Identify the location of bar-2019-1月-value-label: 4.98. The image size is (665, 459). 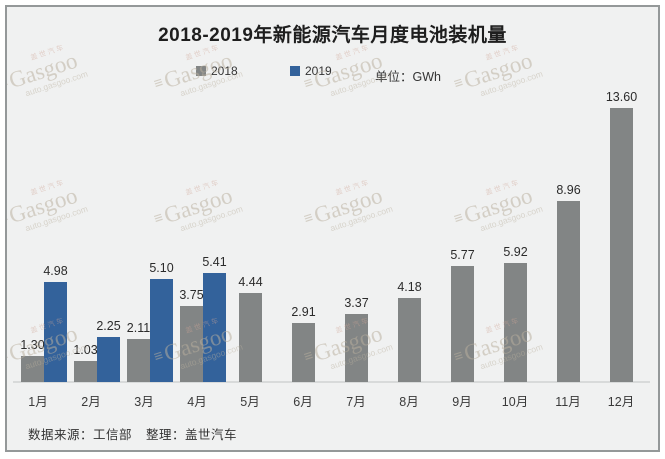
(55, 271).